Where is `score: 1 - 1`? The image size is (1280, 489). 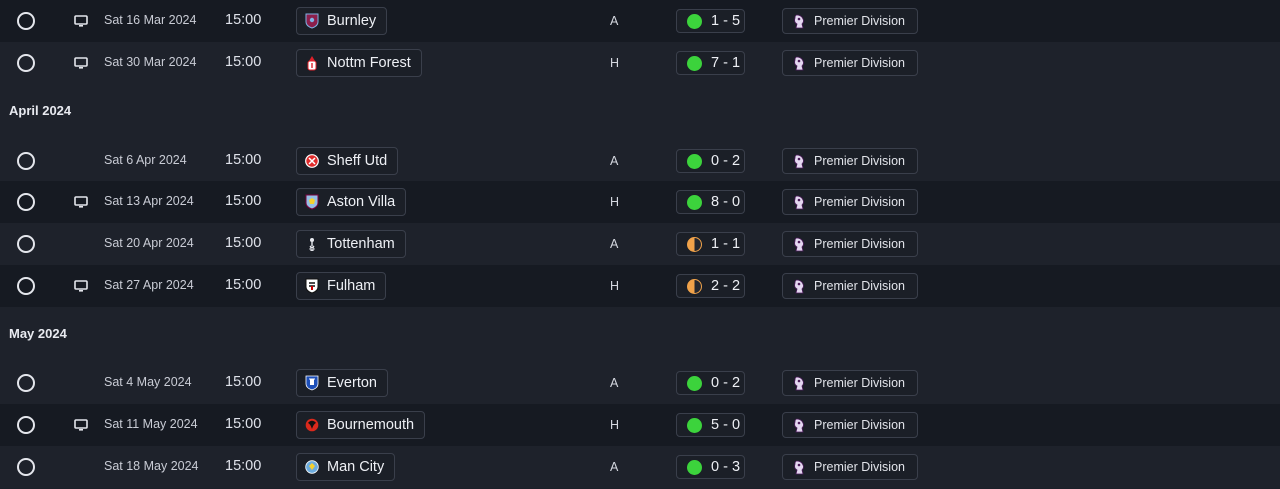 score: 1 - 1 is located at coordinates (726, 244).